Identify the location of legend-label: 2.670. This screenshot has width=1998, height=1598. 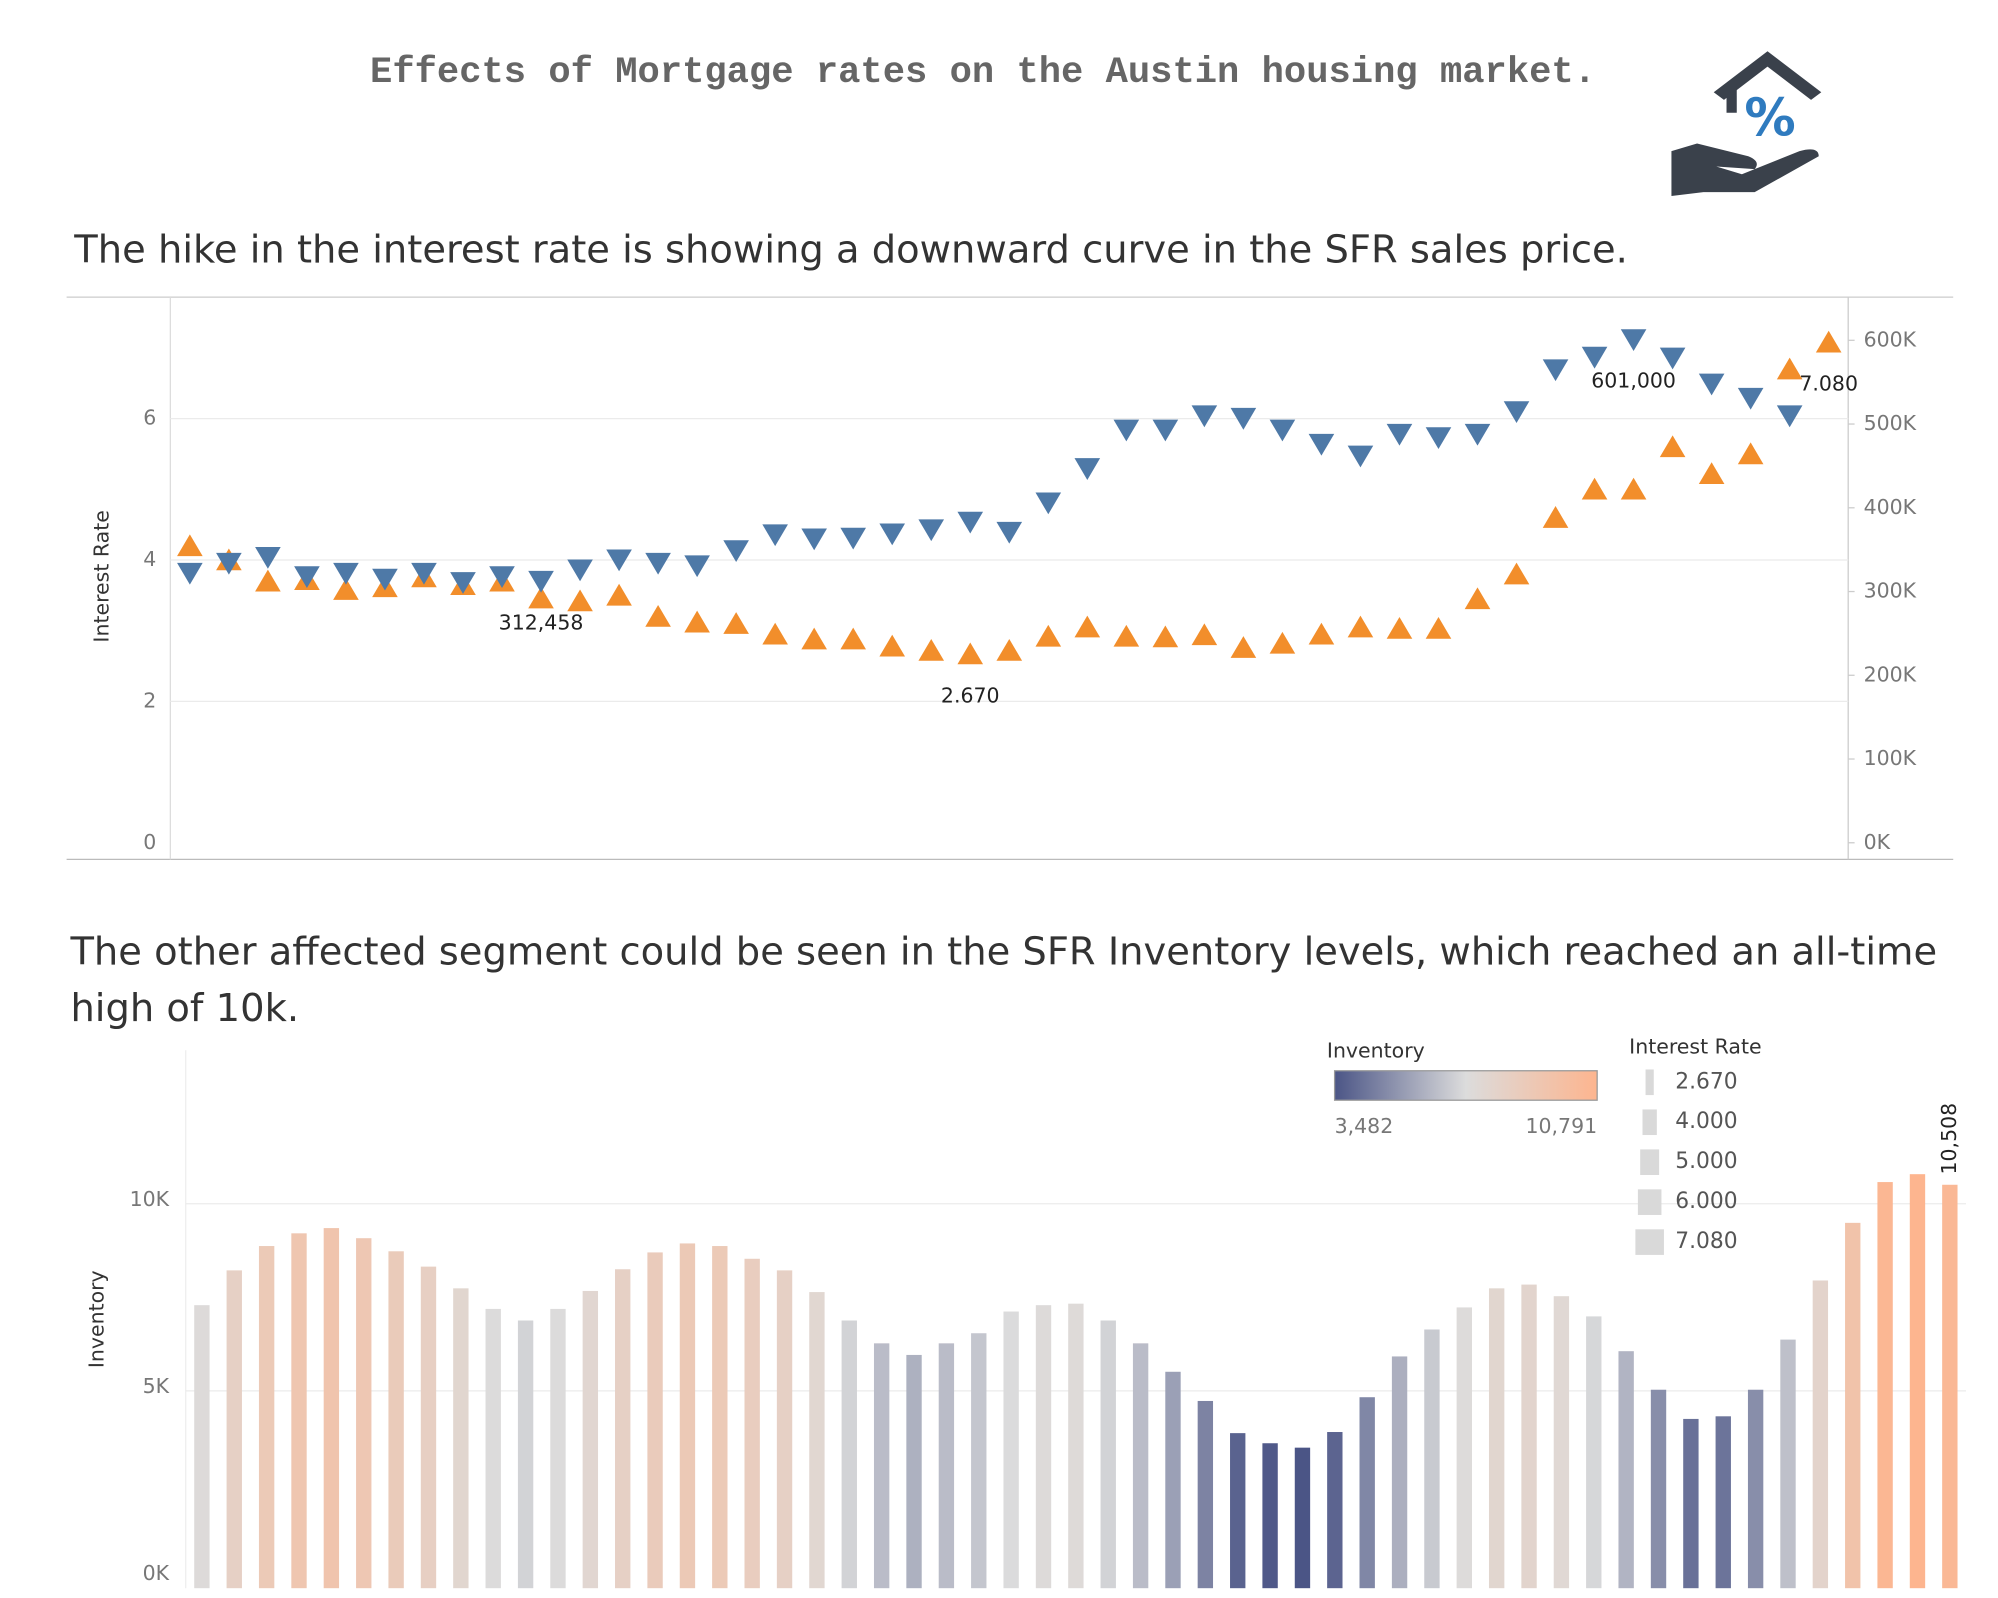
(1706, 1081).